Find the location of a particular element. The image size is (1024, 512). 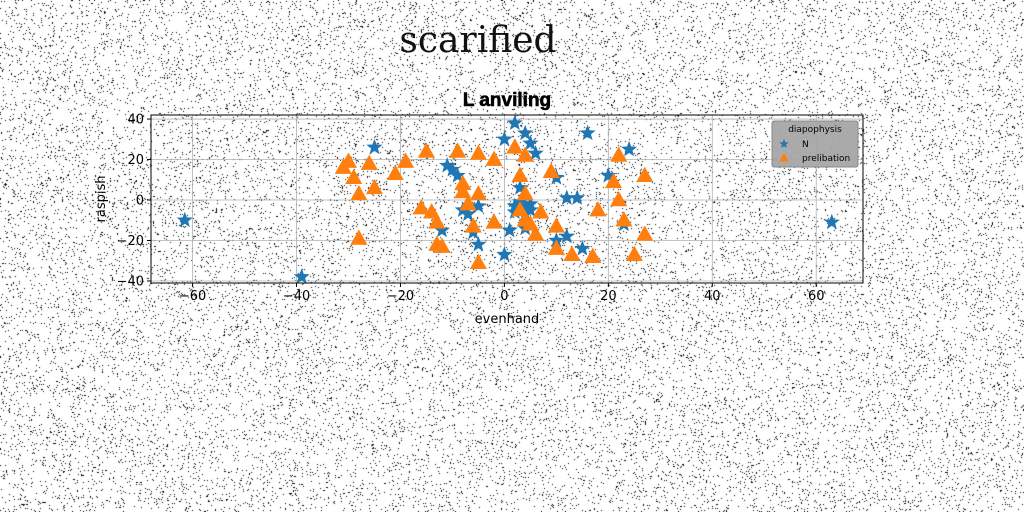

figure-suptitle: scarified is located at coordinates (478, 40).